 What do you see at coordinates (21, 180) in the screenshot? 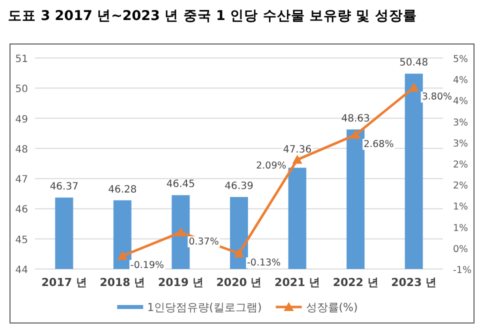
I see `y-tick-label: 47` at bounding box center [21, 180].